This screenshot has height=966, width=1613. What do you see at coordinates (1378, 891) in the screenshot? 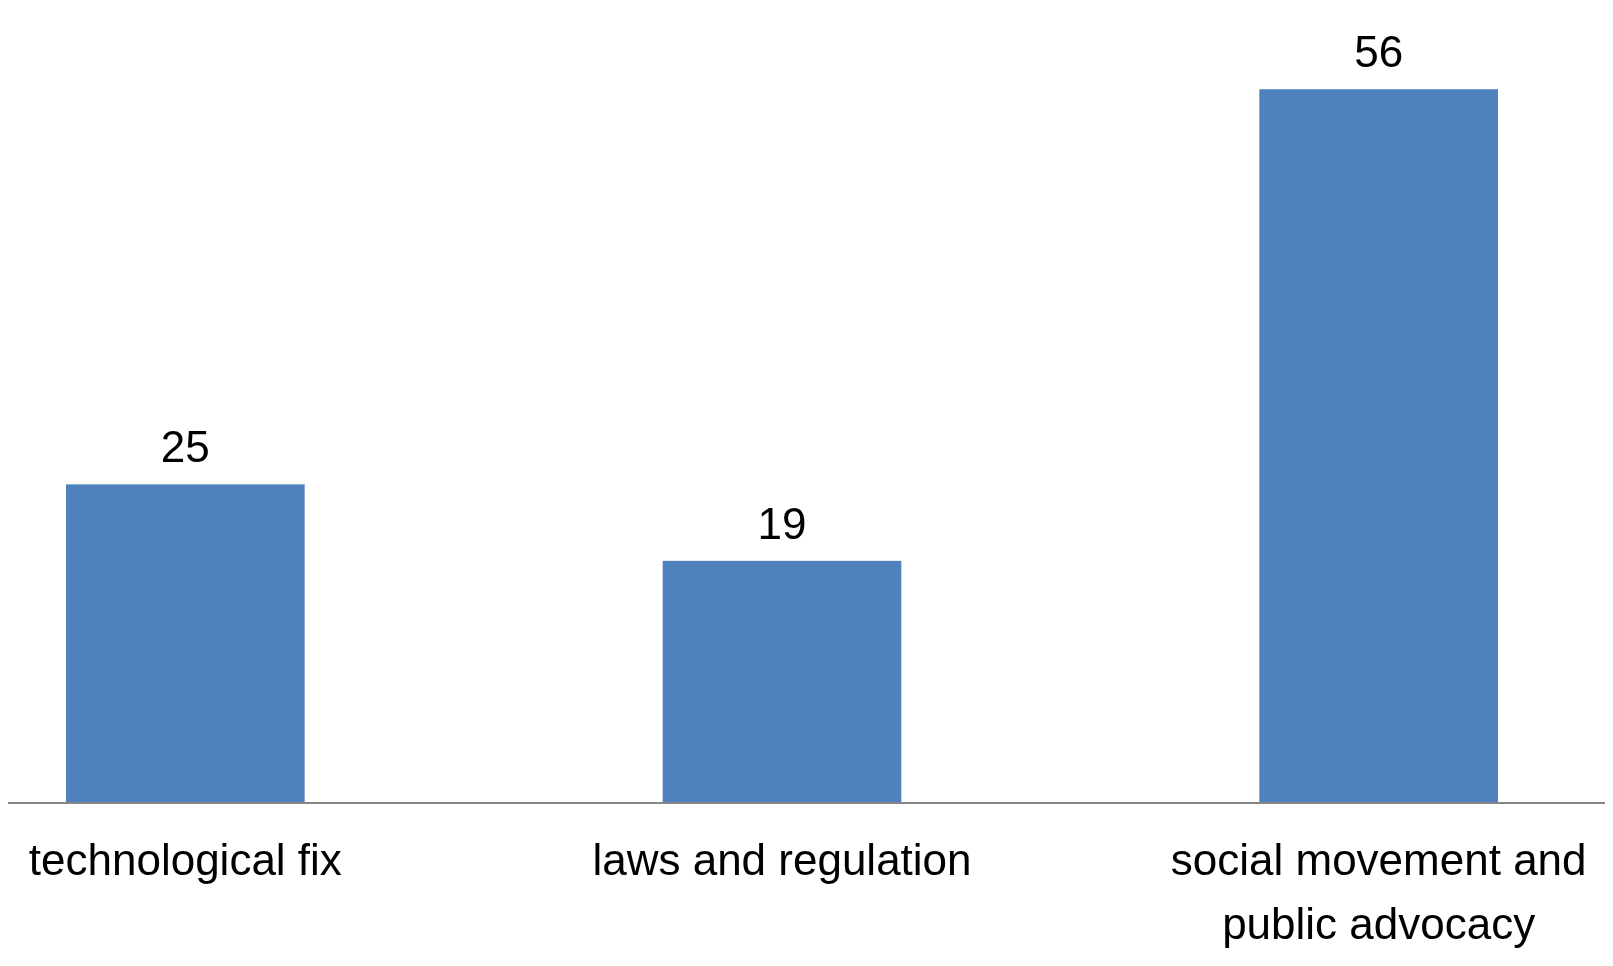
I see `x-tick-label: social movement and public advocacy` at bounding box center [1378, 891].